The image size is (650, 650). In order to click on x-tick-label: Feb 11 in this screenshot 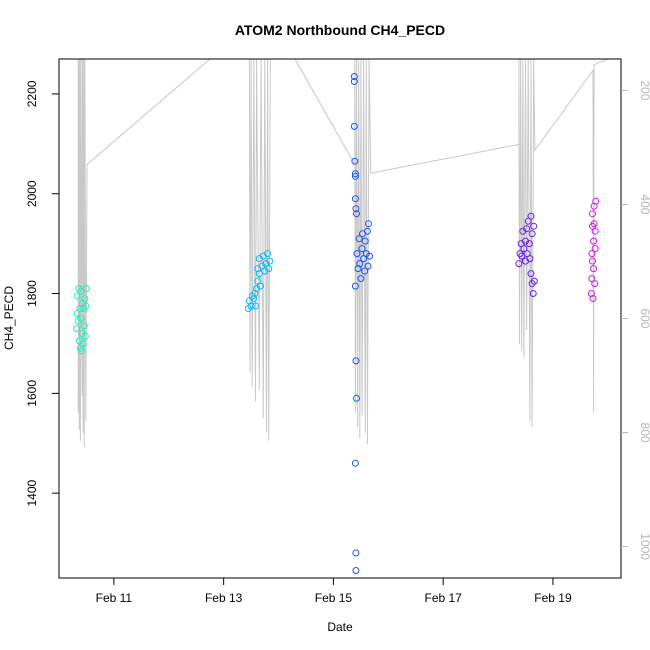, I will do `click(114, 598)`.